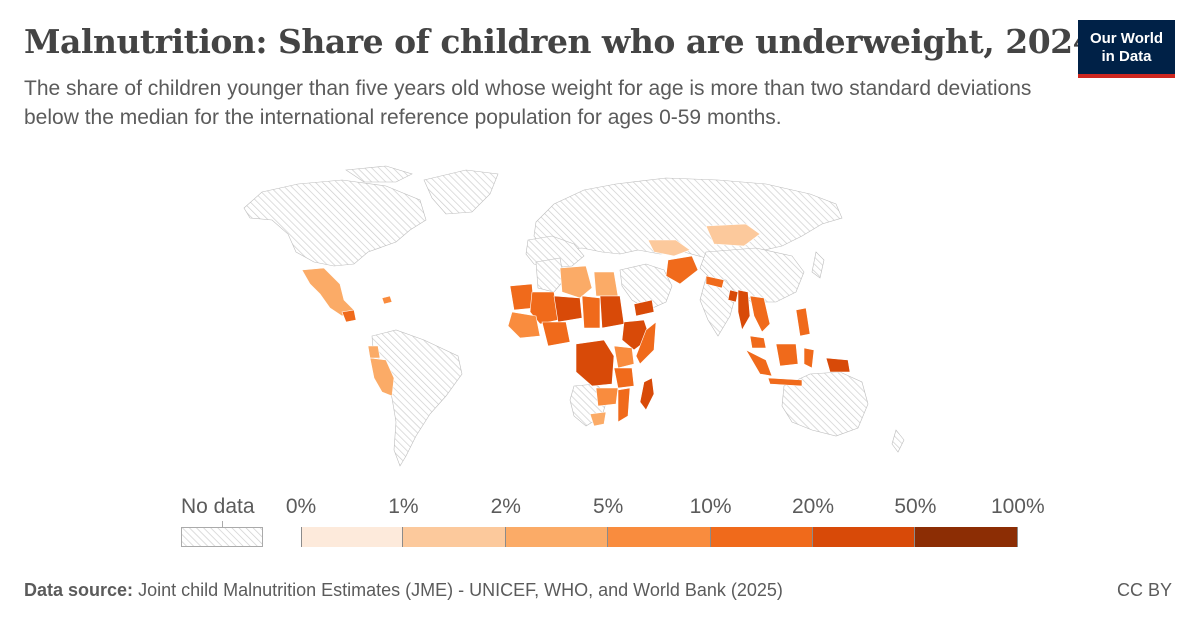 The height and width of the screenshot is (627, 1200). Describe the element at coordinates (335, 223) in the screenshot. I see `region-north-america` at that location.